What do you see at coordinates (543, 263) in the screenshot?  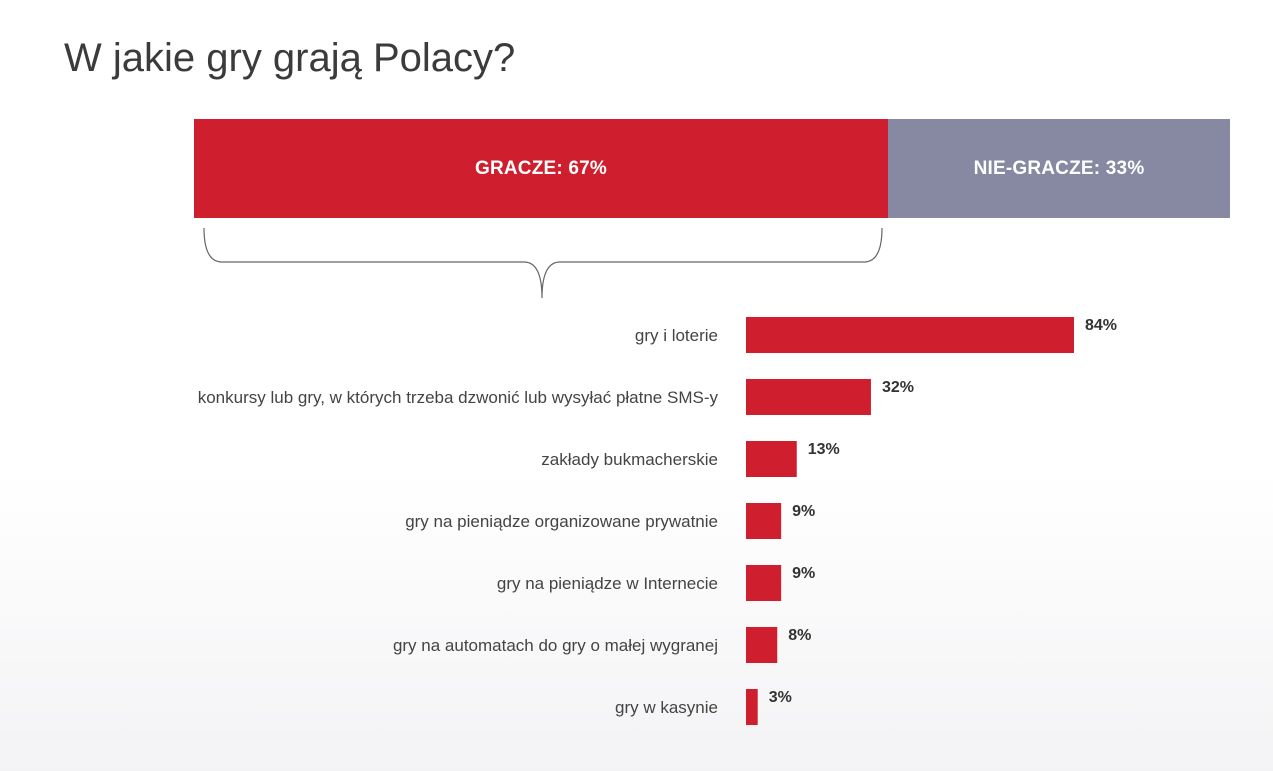 I see `brace-path` at bounding box center [543, 263].